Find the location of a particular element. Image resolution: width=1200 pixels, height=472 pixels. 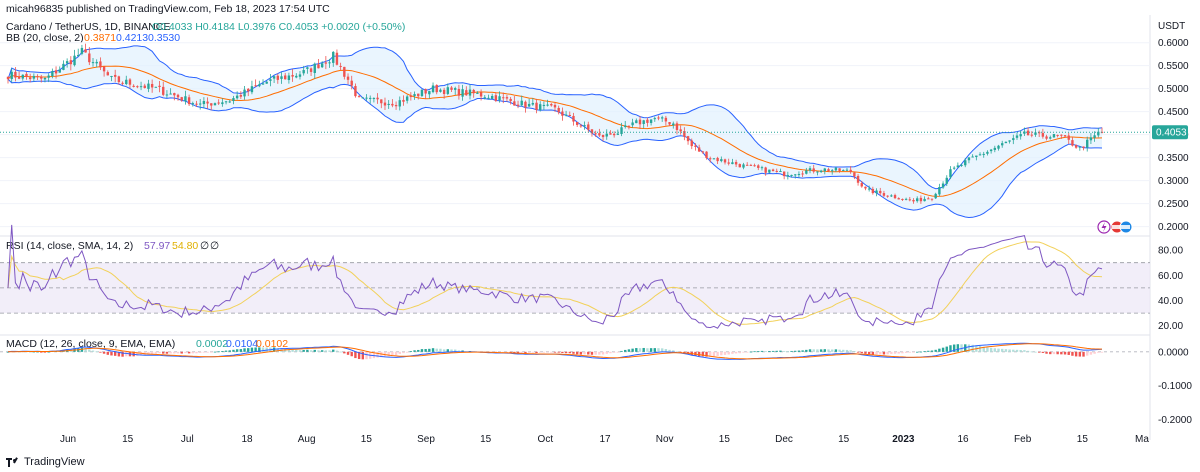

last-price-tag is located at coordinates (1170, 132).